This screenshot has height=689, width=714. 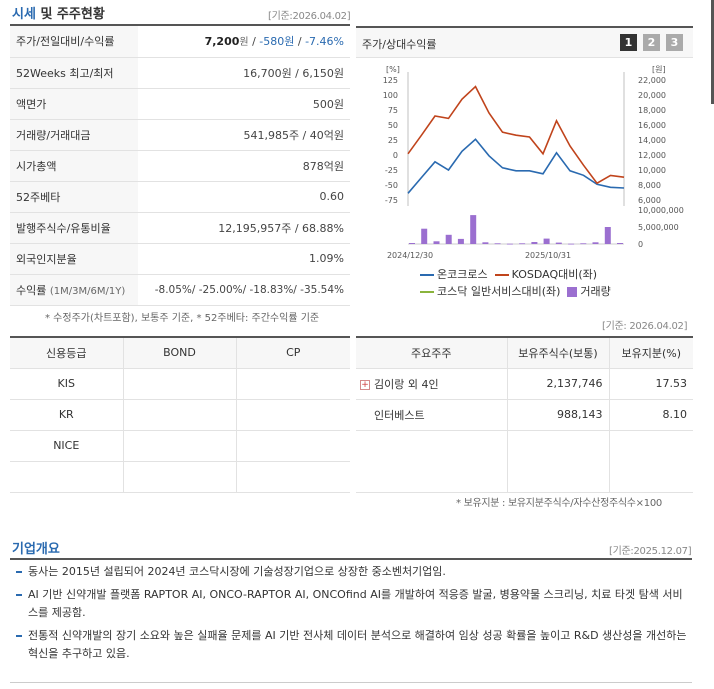 I want to click on overview-ref-date: [기준:2025.12.07], so click(x=650, y=551).